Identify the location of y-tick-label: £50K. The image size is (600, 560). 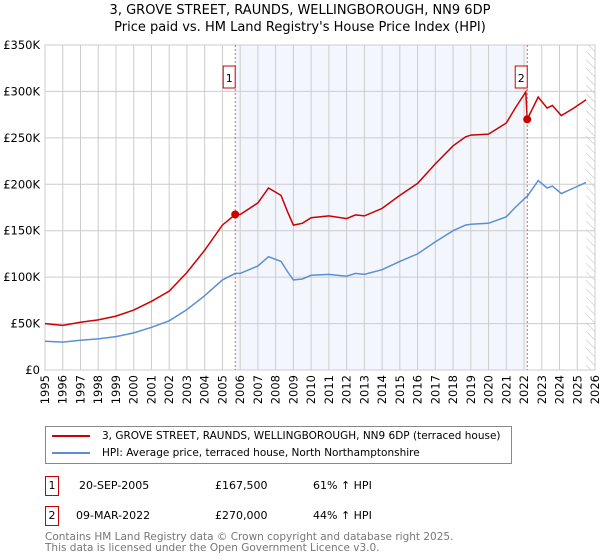
(26, 324).